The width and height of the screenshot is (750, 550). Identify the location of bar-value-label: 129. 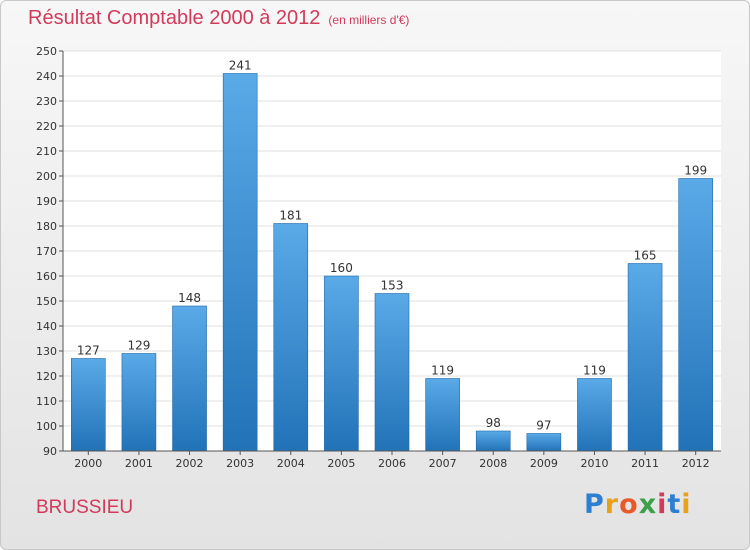
(138, 346).